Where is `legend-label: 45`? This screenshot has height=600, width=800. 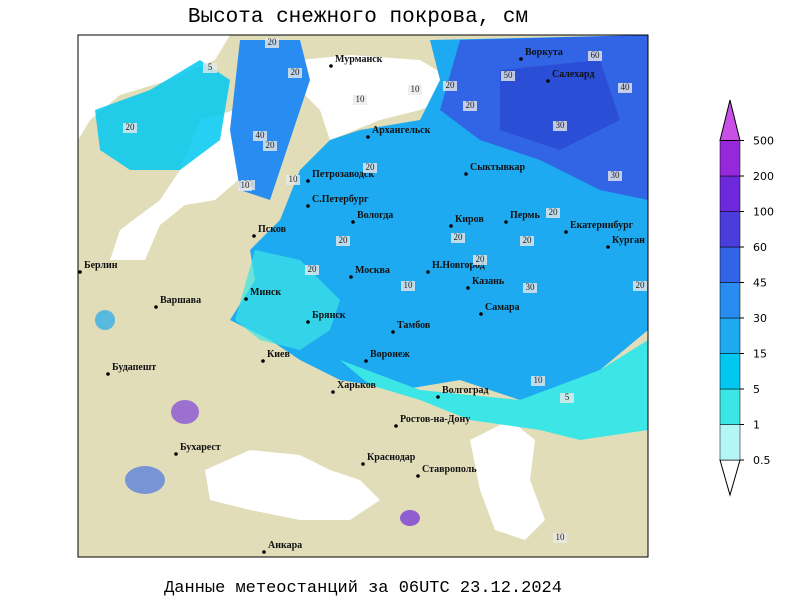 legend-label: 45 is located at coordinates (760, 283).